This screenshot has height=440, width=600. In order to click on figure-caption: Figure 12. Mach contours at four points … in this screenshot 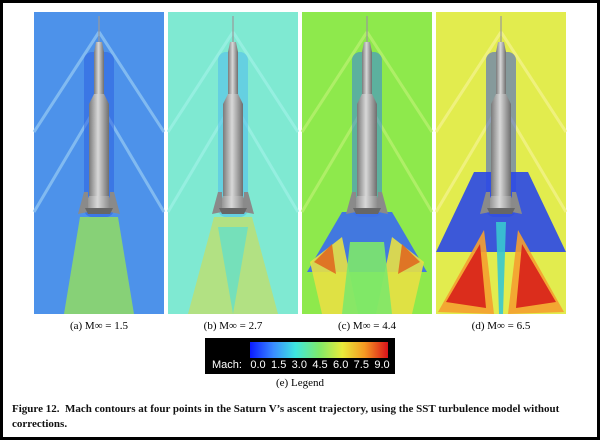, I will do `click(302, 417)`.